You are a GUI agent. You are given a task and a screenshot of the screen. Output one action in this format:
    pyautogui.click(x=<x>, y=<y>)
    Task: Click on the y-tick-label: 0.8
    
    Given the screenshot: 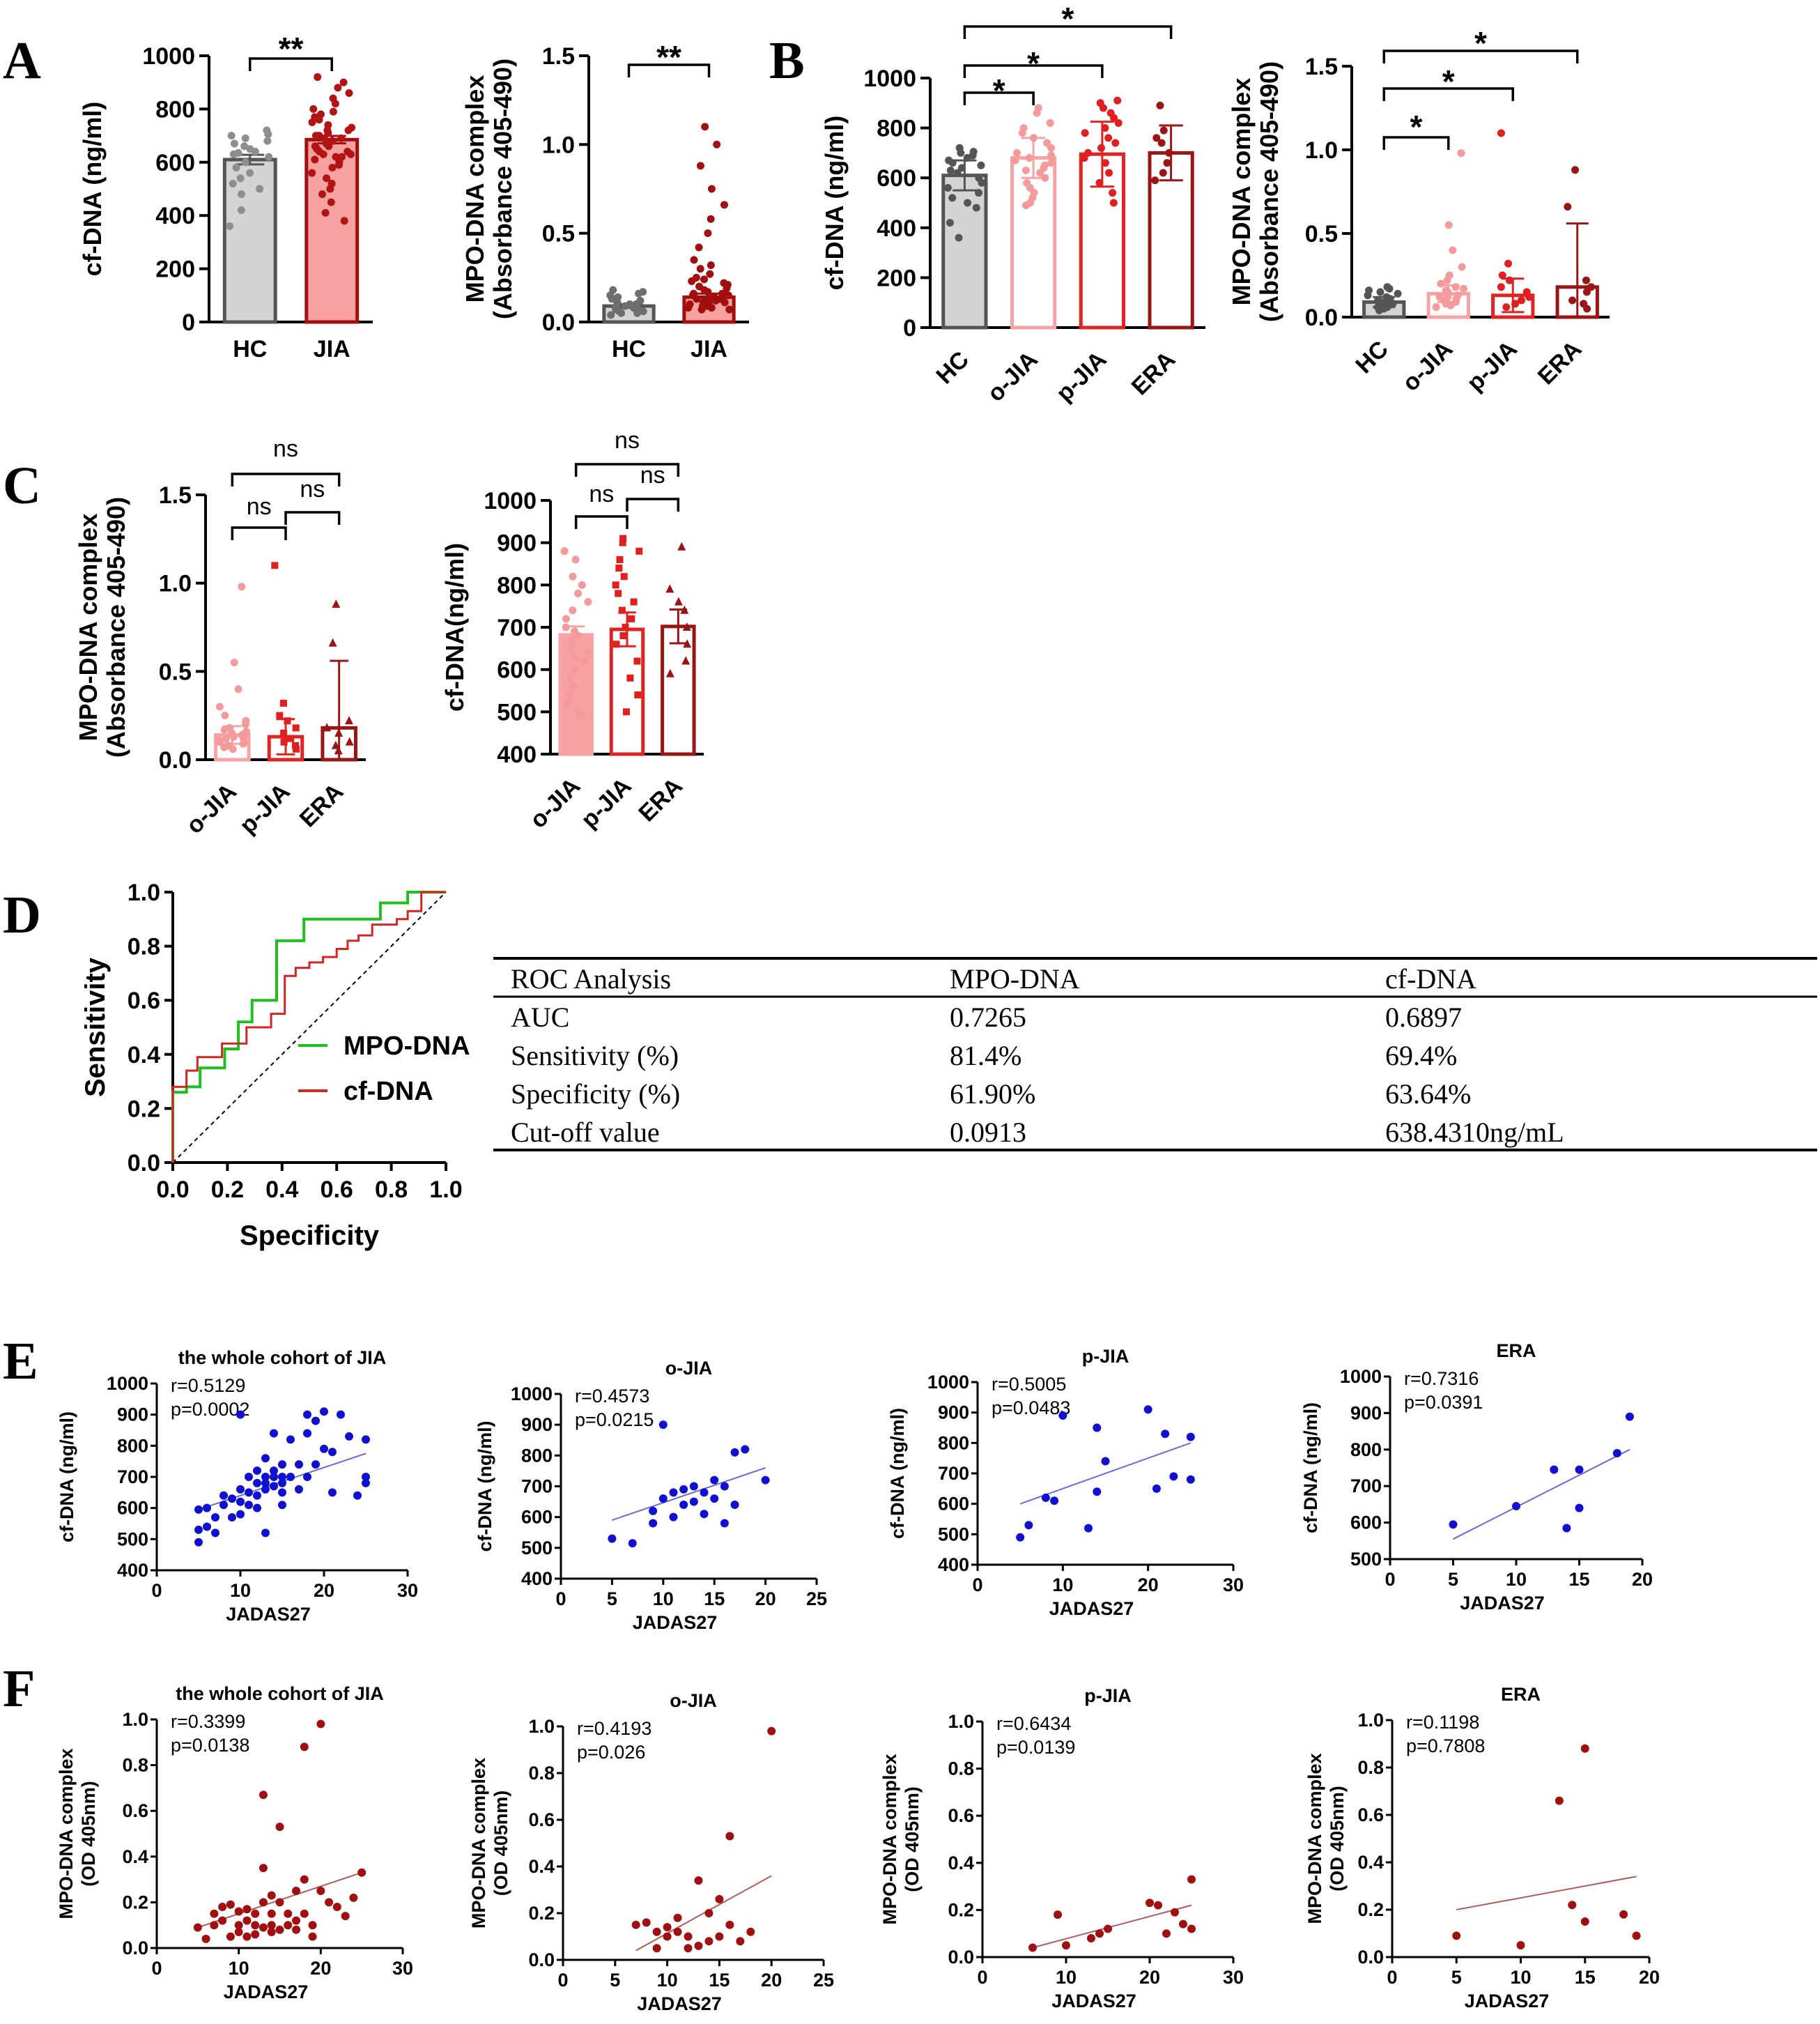 What is the action you would take?
    pyautogui.click(x=541, y=1773)
    